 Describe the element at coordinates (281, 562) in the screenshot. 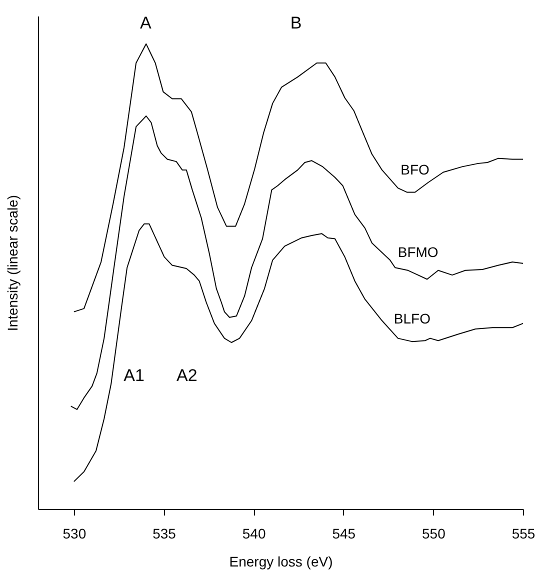

I see `x-axis-title: Energy loss (eV)` at that location.